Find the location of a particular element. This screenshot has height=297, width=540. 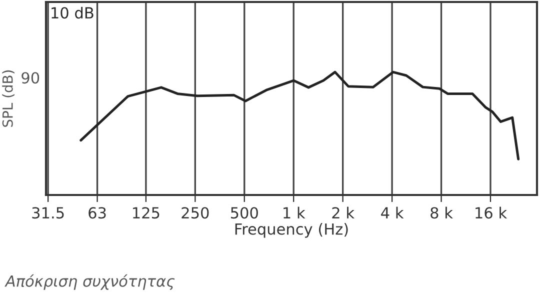

y-axis-title: SPL (dB) is located at coordinates (8, 98).